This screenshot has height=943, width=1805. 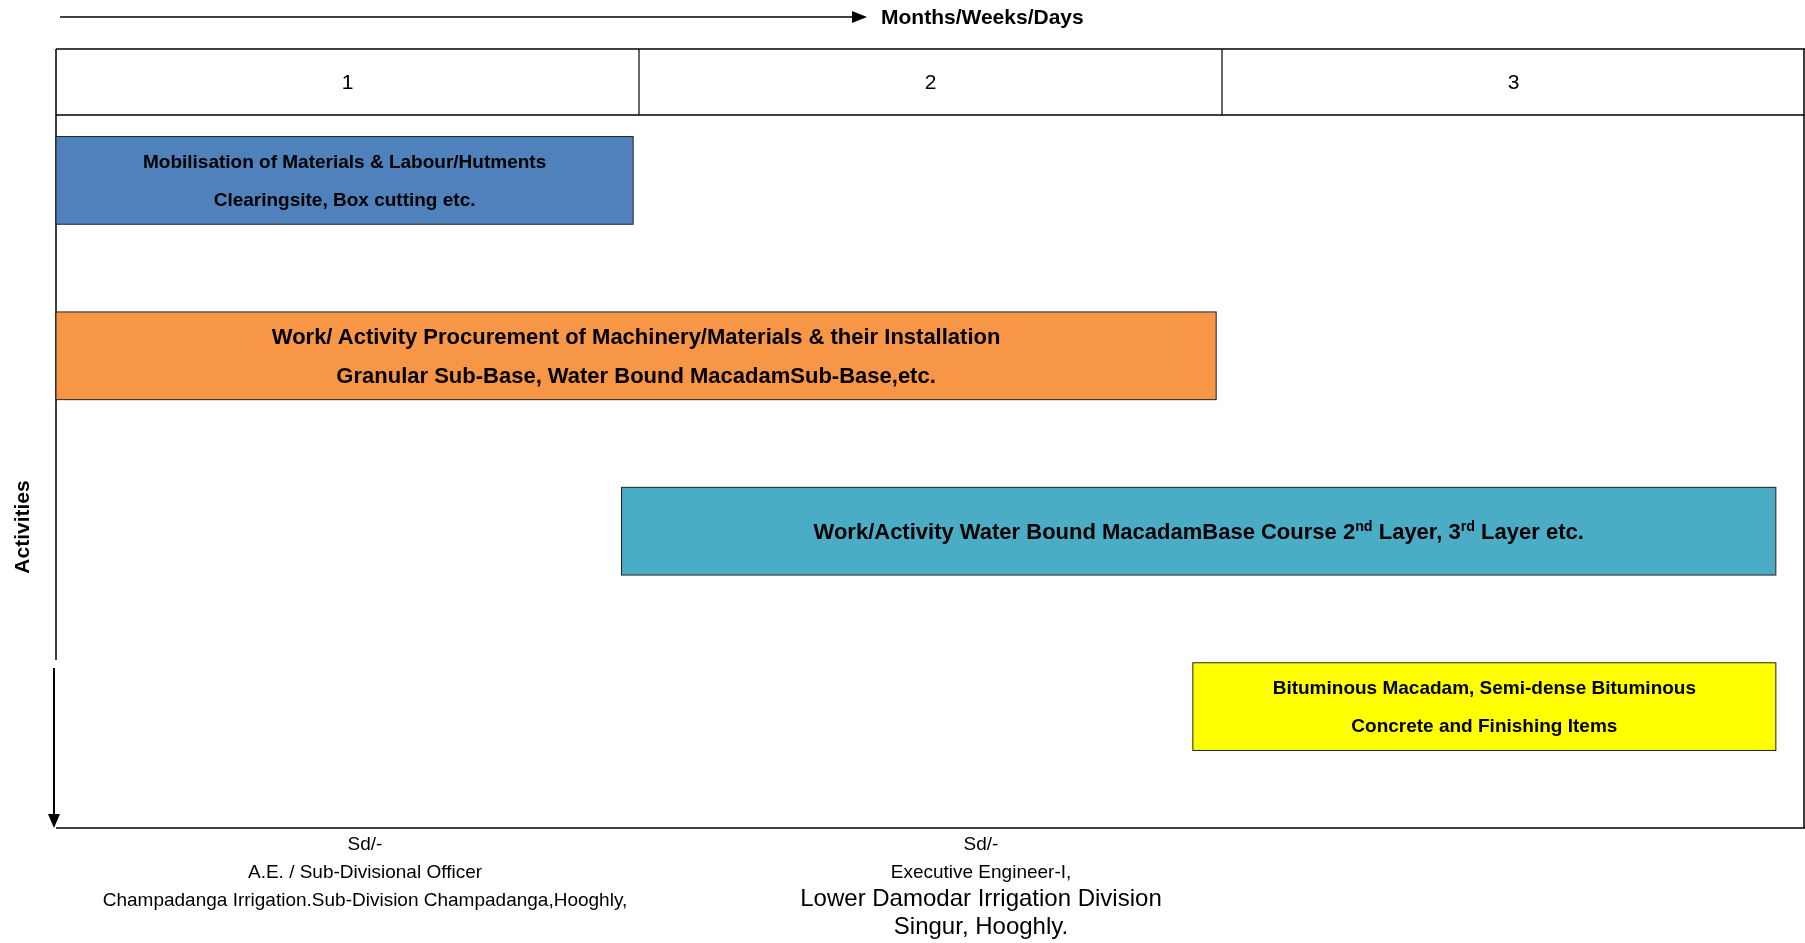 I want to click on y-axis-title: Activities, so click(x=21, y=527).